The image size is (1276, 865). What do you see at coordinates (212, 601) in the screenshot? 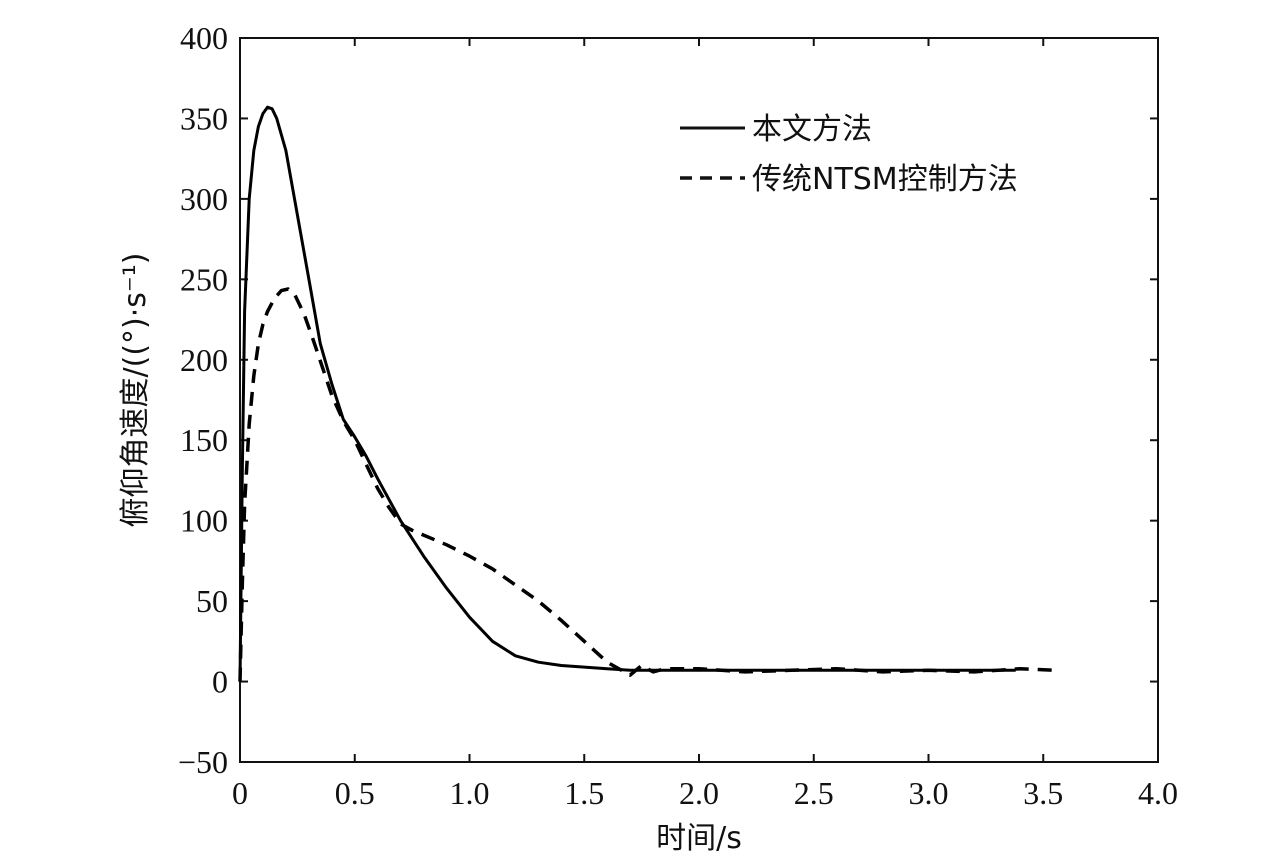
I see `y-tick-label: 50` at bounding box center [212, 601].